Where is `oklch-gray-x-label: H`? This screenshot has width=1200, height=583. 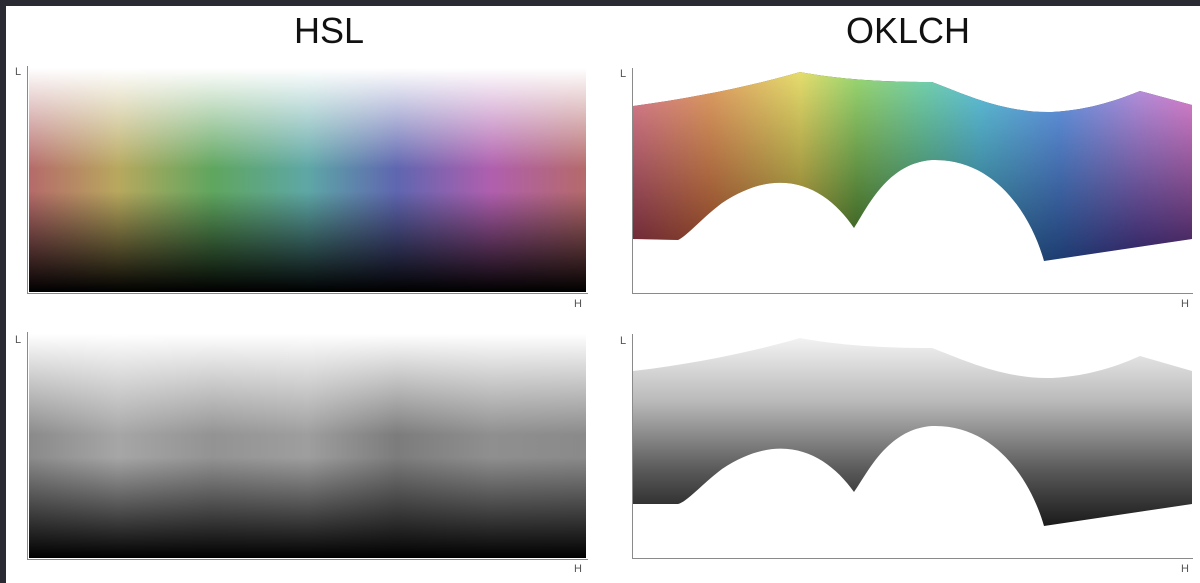
oklch-gray-x-label: H is located at coordinates (1185, 569).